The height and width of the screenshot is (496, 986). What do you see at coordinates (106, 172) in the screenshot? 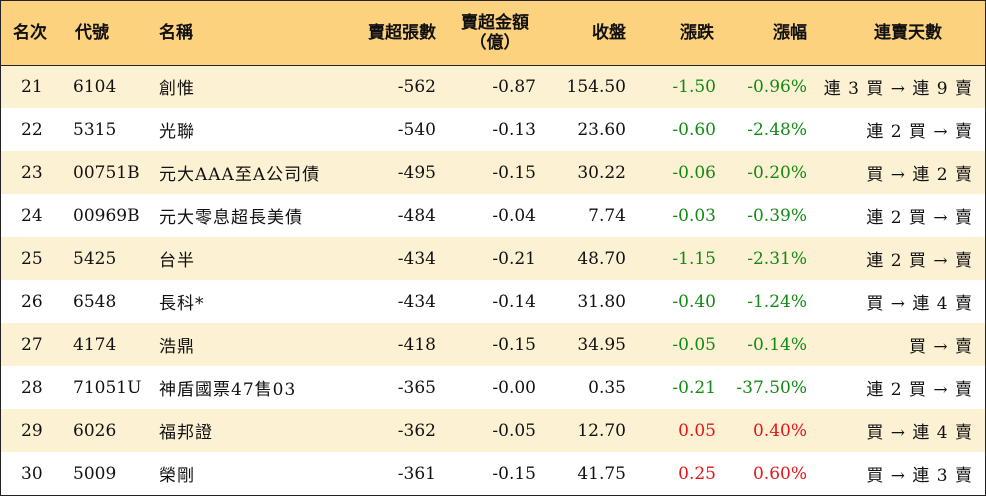
I see `cell-code: 00751B` at bounding box center [106, 172].